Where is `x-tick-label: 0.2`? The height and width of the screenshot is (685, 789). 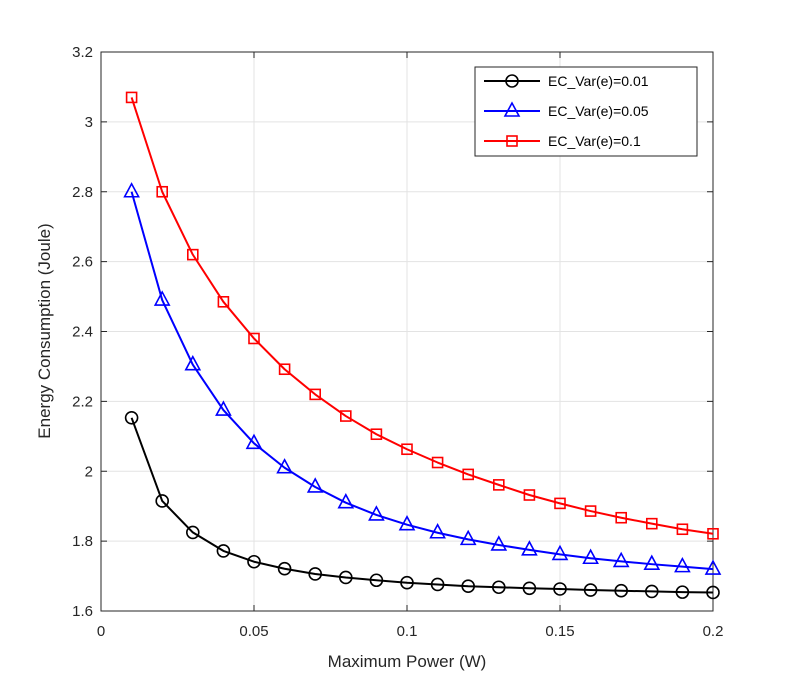
x-tick-label: 0.2 is located at coordinates (713, 631).